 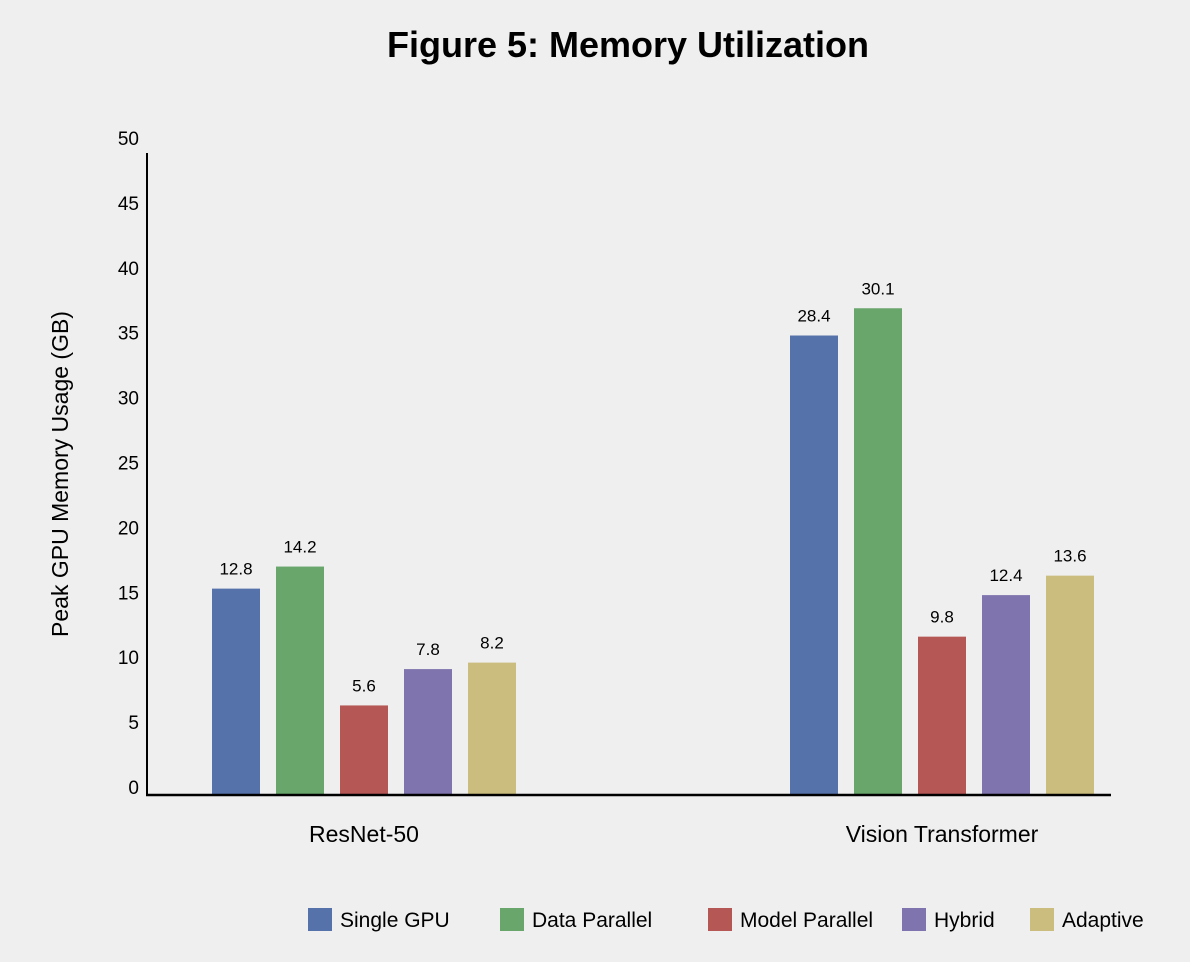 What do you see at coordinates (128, 399) in the screenshot?
I see `y-tick-label: 30` at bounding box center [128, 399].